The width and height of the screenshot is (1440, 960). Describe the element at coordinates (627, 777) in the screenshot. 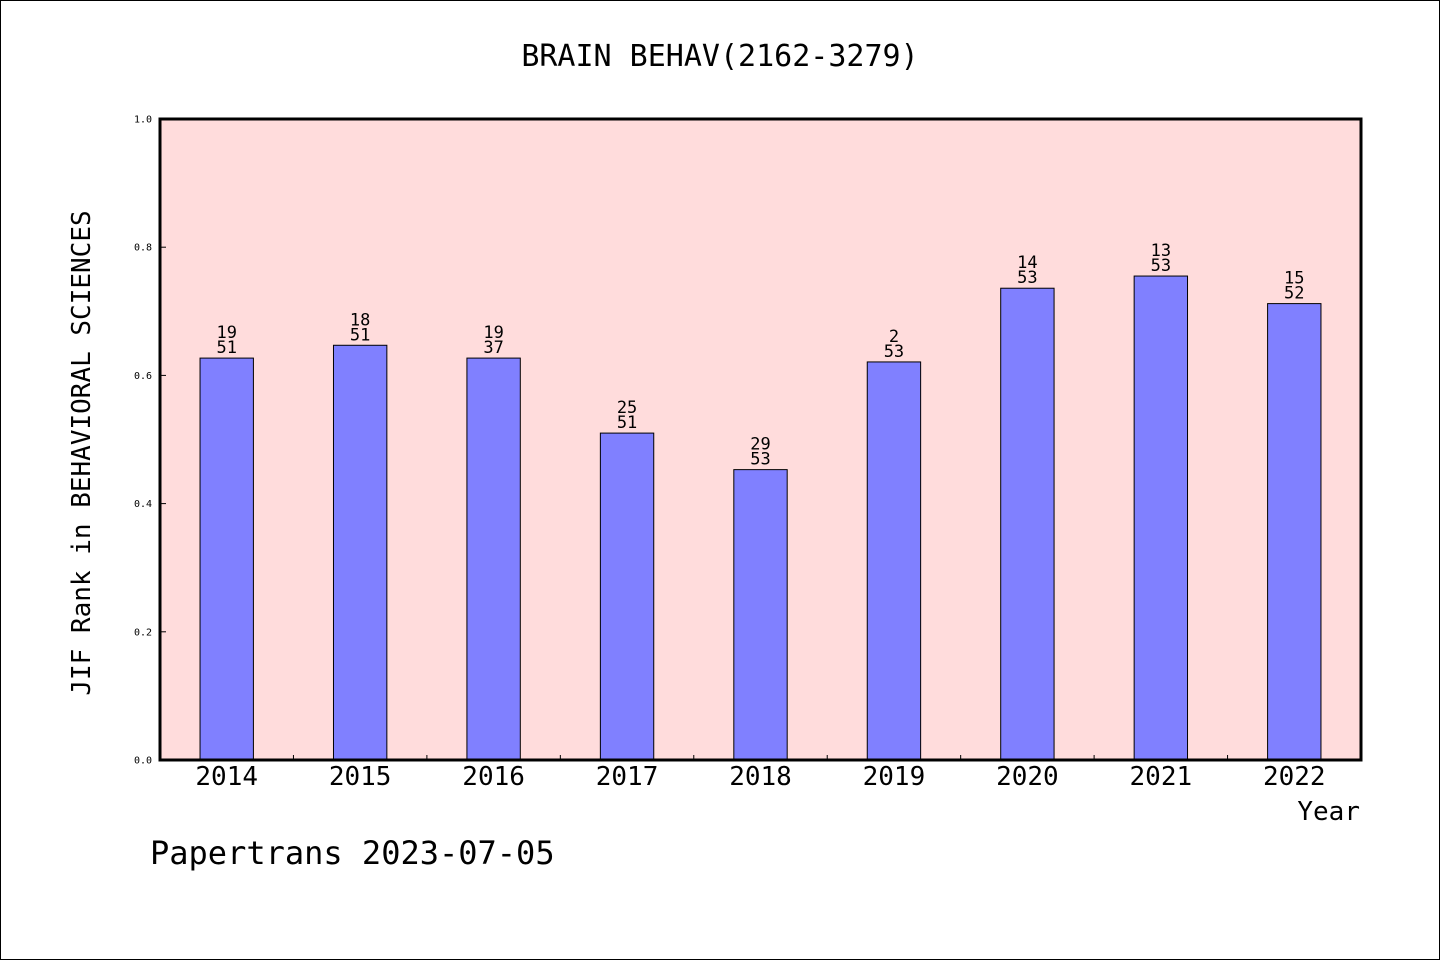

I see `x-tick-label-2017: 2017` at that location.